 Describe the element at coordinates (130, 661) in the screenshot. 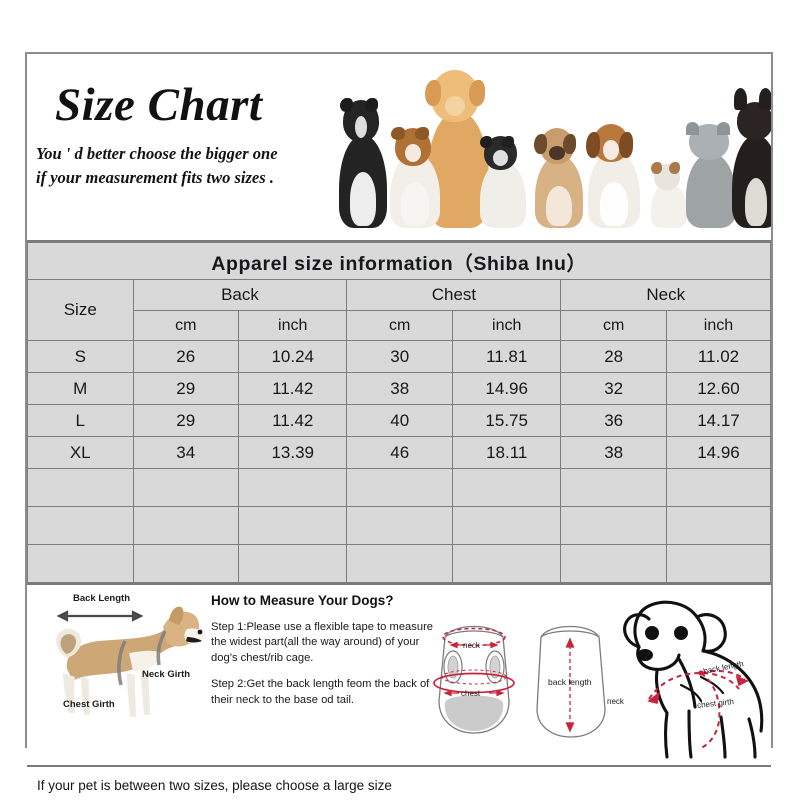

I see `shiba-dog-icon` at that location.